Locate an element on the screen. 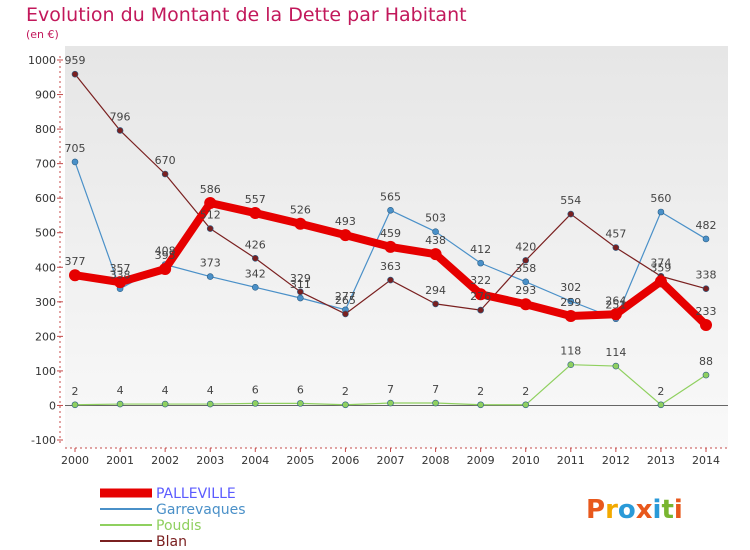 This screenshot has width=750, height=550. data-label: 554 is located at coordinates (570, 200).